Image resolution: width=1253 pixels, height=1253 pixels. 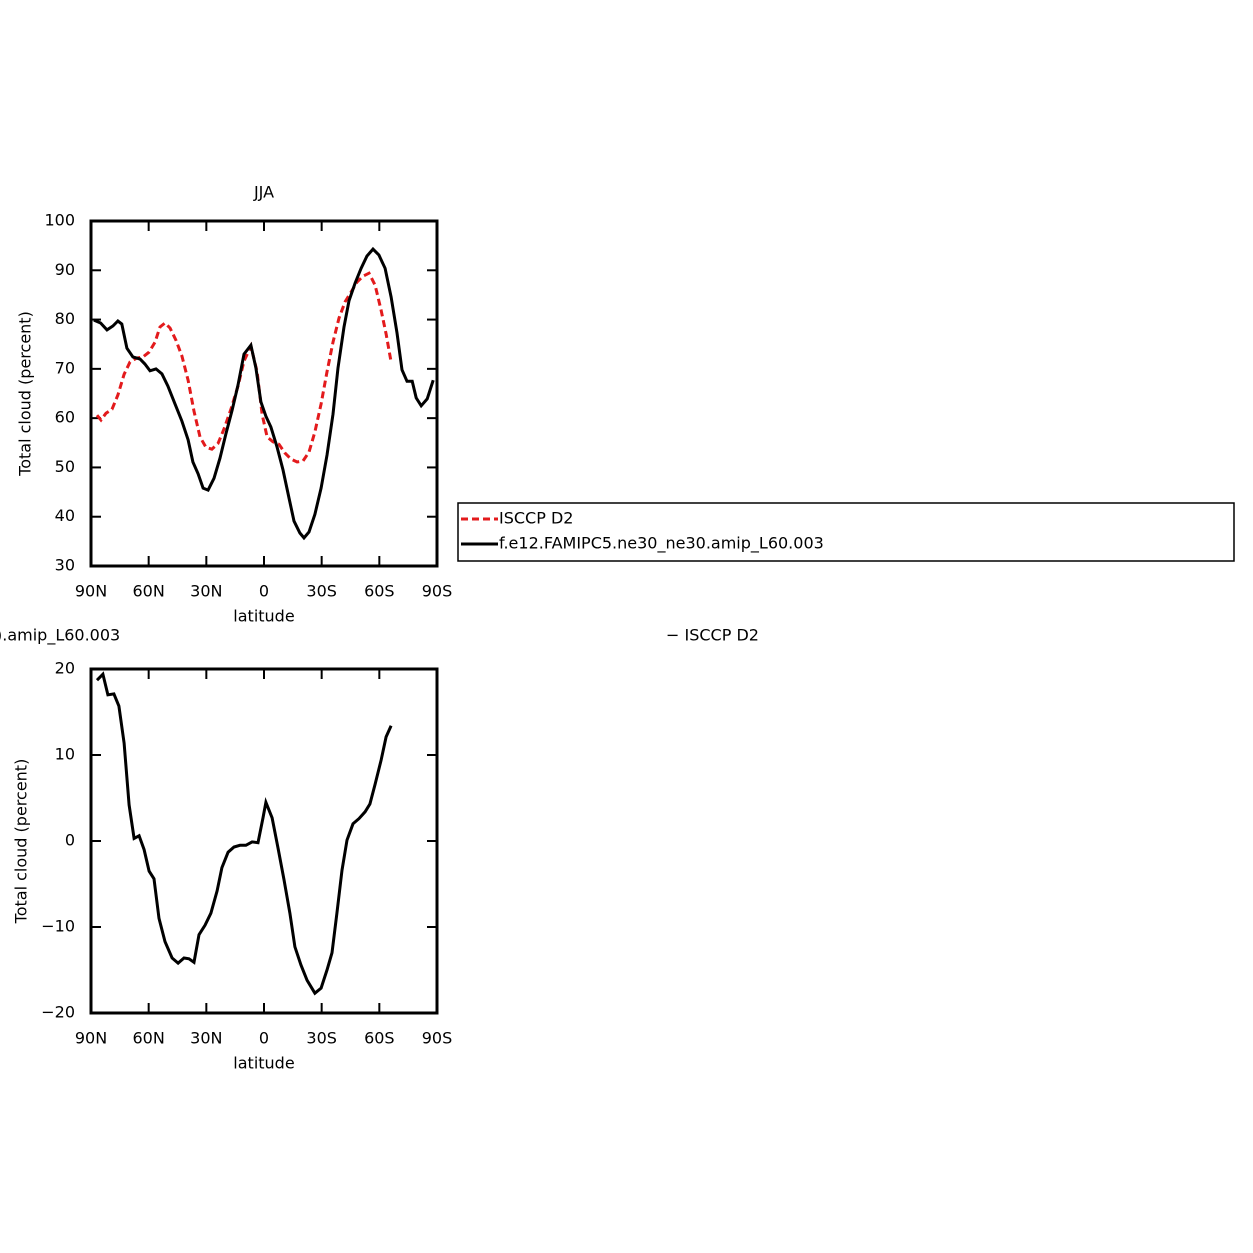 What do you see at coordinates (846, 532) in the screenshot?
I see `legend-box` at bounding box center [846, 532].